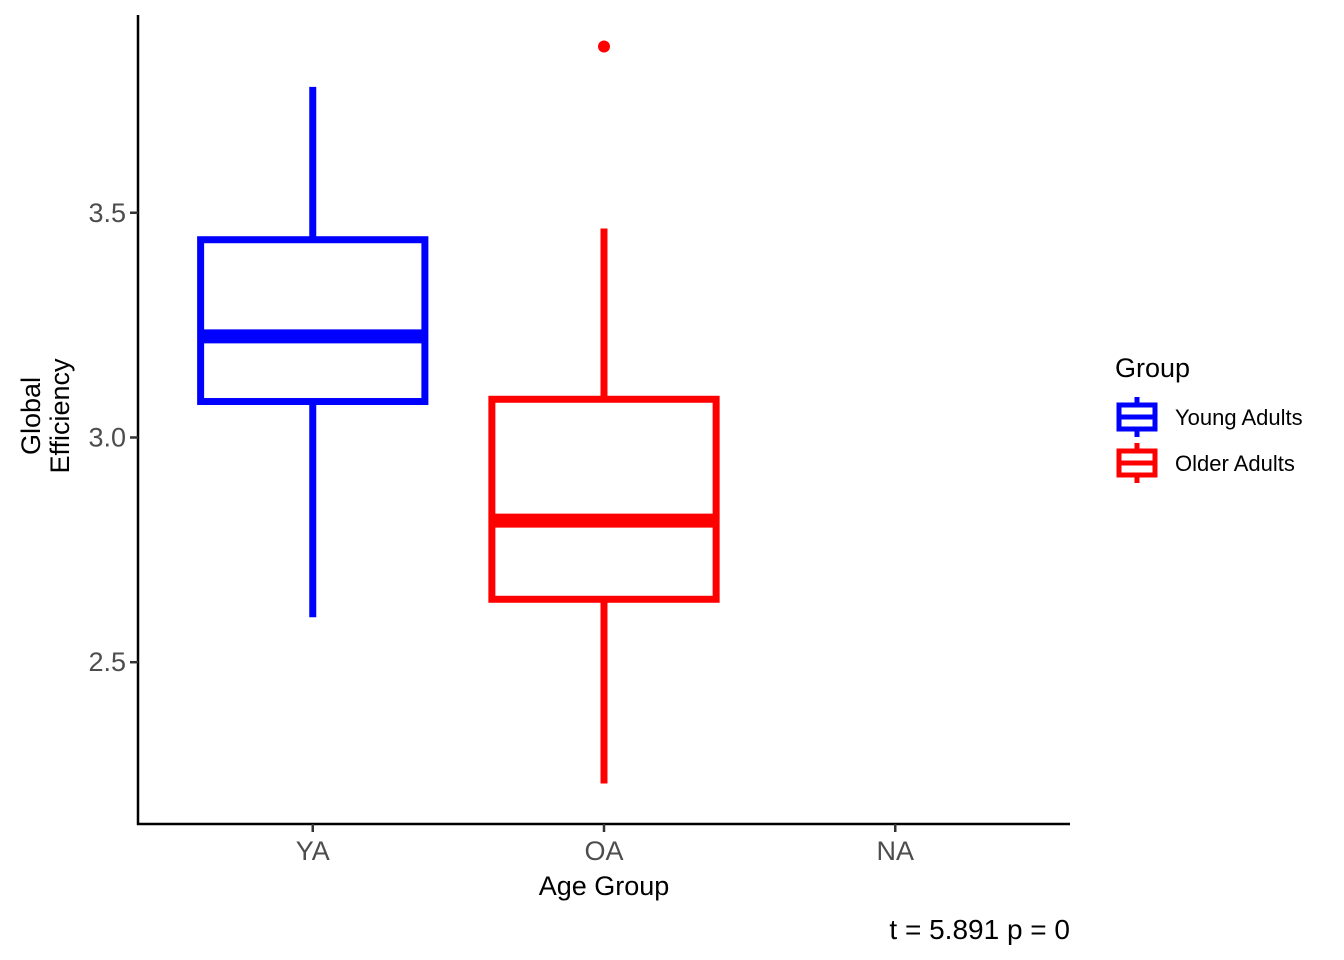 The width and height of the screenshot is (1344, 960). Describe the element at coordinates (603, 851) in the screenshot. I see `x-tick-label: OA` at that location.